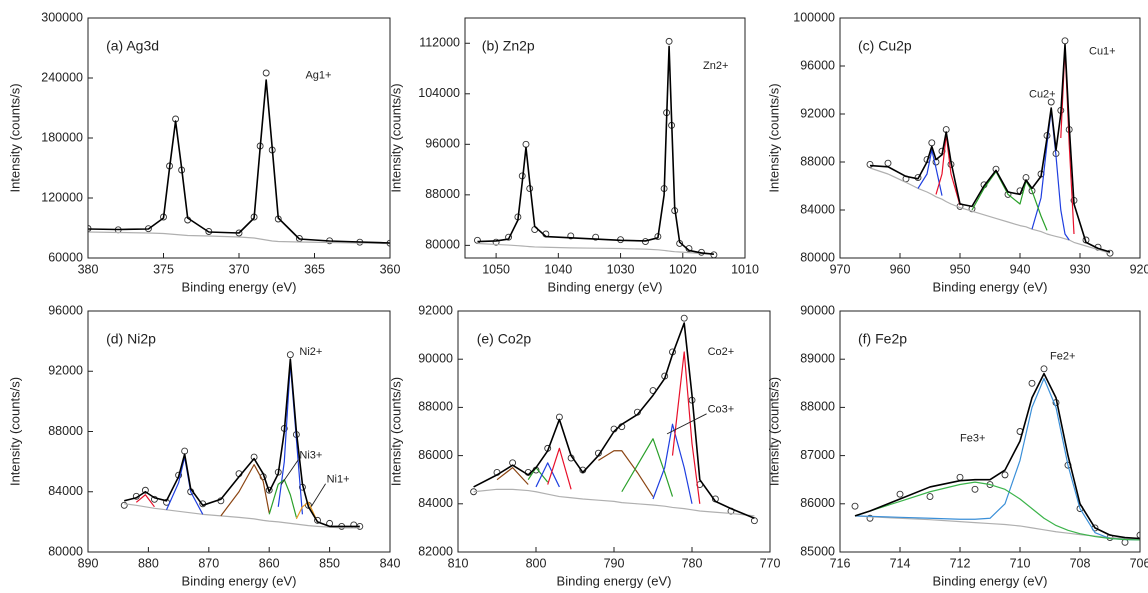 The width and height of the screenshot is (1148, 593). Describe the element at coordinates (814, 17) in the screenshot. I see `y-tick-label: 100000` at that location.